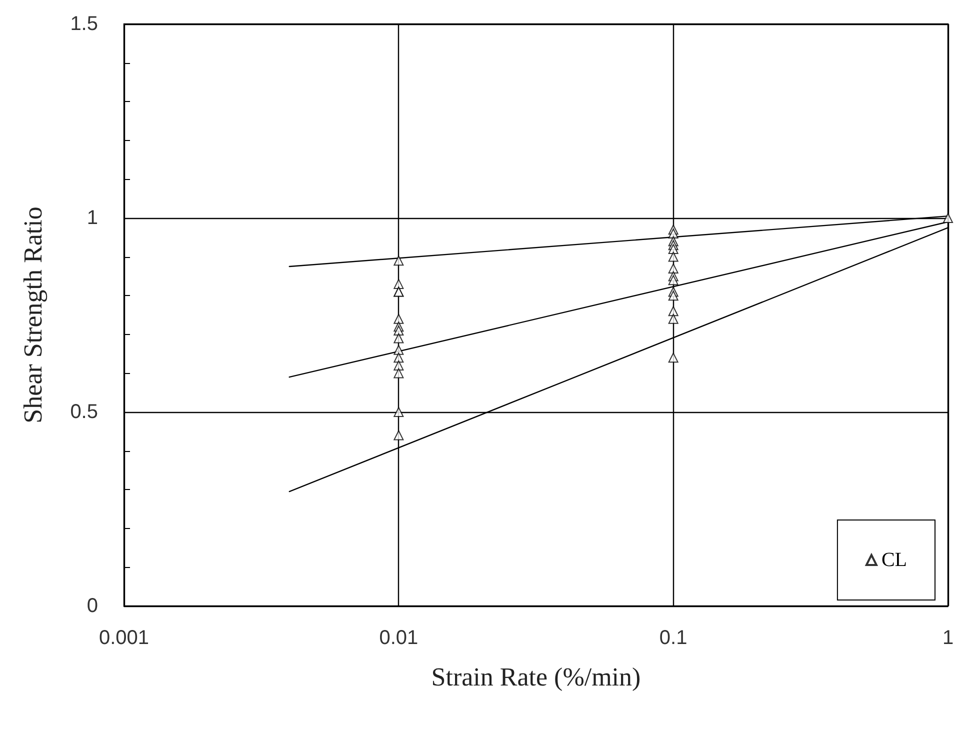  I want to click on x-axis-title: Strain Rate (%/min), so click(536, 677).